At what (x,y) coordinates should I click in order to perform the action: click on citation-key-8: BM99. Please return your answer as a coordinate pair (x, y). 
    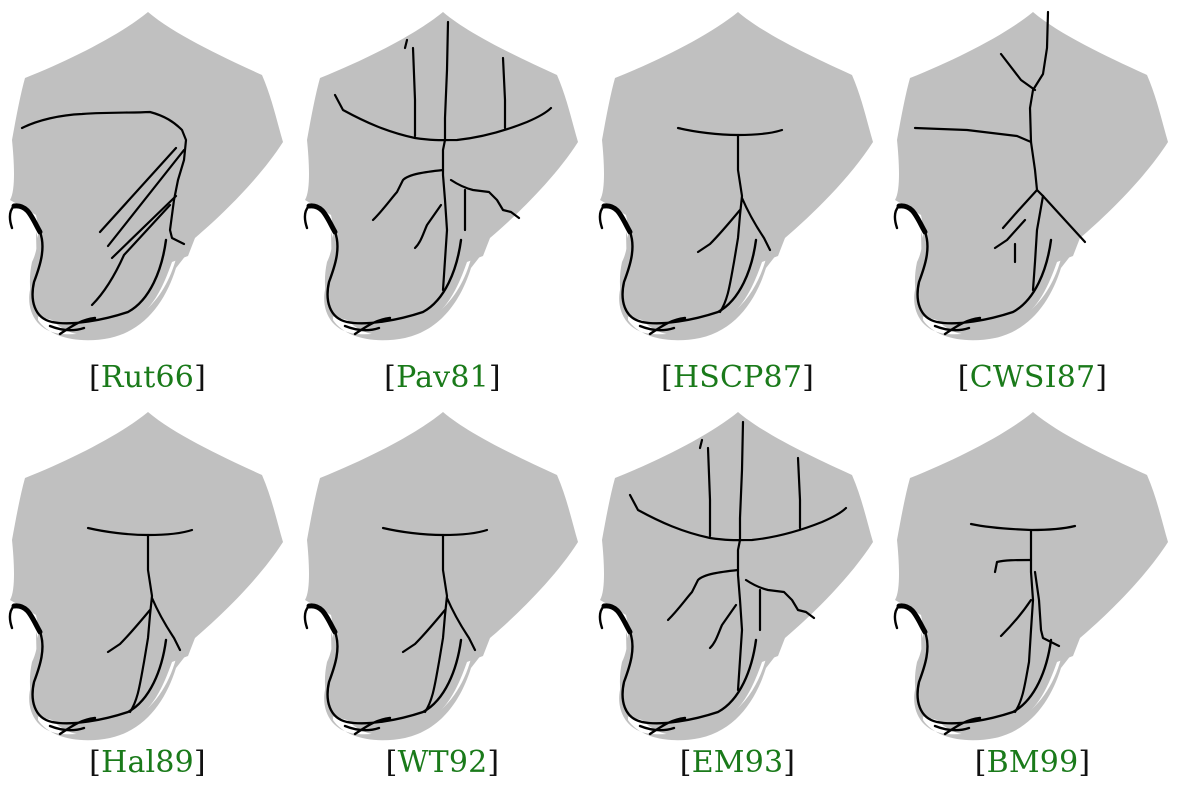
    Looking at the image, I should click on (1032, 762).